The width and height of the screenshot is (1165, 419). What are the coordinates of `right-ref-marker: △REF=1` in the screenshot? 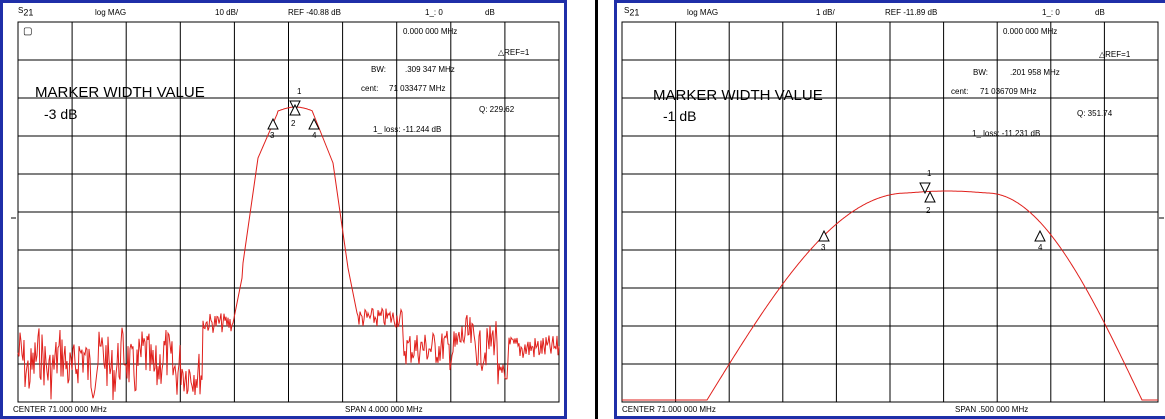 It's located at (1114, 54).